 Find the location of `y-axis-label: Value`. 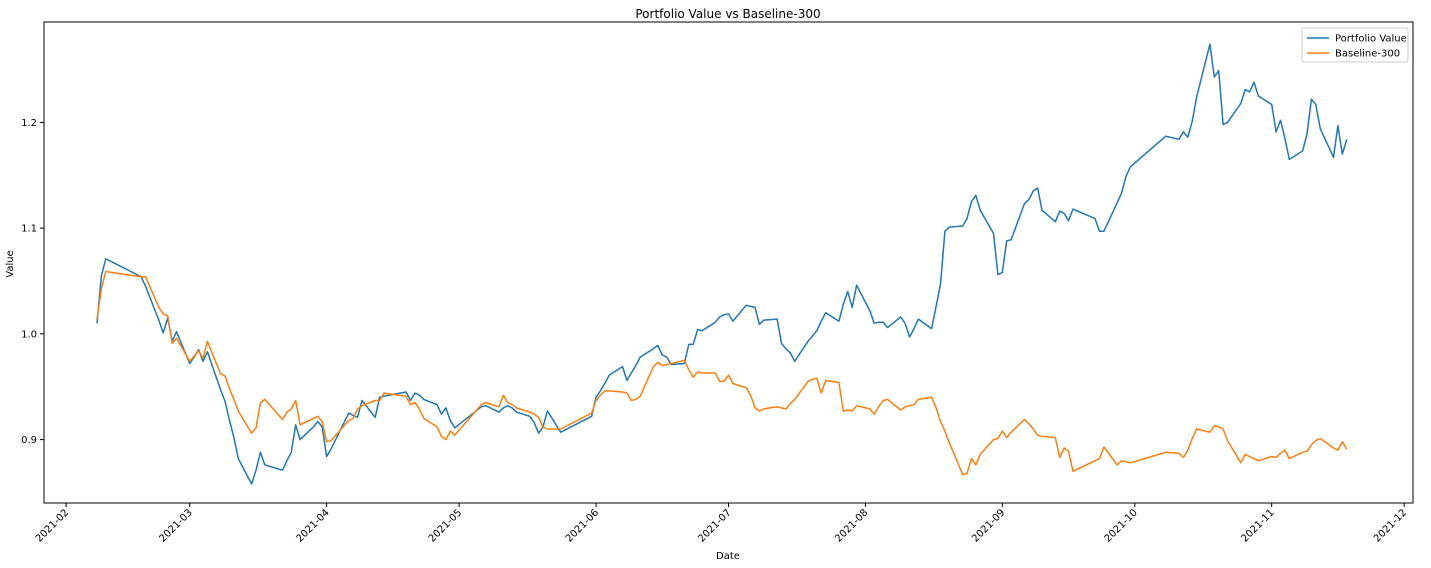

y-axis-label: Value is located at coordinates (10, 263).